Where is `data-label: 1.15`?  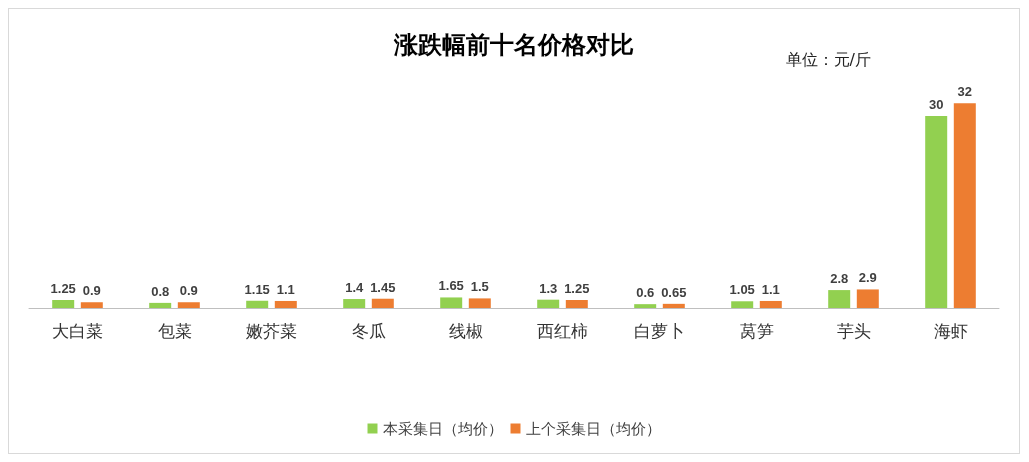
data-label: 1.15 is located at coordinates (257, 289).